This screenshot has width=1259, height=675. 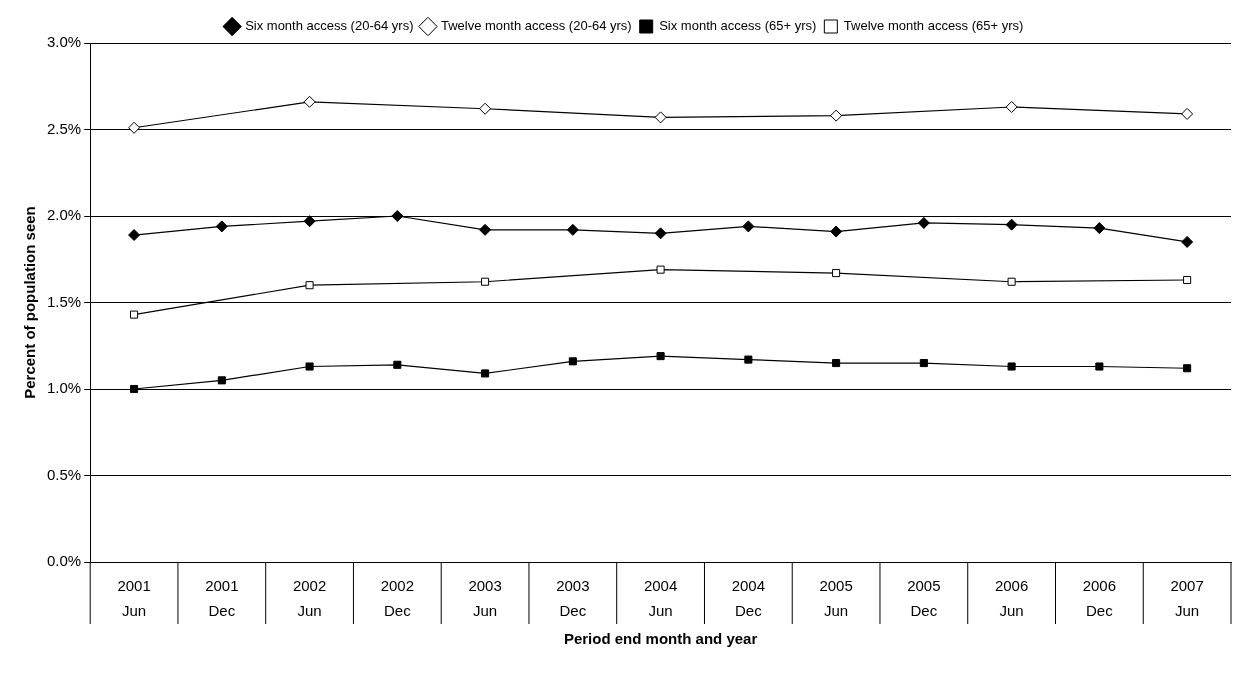 I want to click on legend-label: Six month access (20-64 yrs), so click(x=329, y=26).